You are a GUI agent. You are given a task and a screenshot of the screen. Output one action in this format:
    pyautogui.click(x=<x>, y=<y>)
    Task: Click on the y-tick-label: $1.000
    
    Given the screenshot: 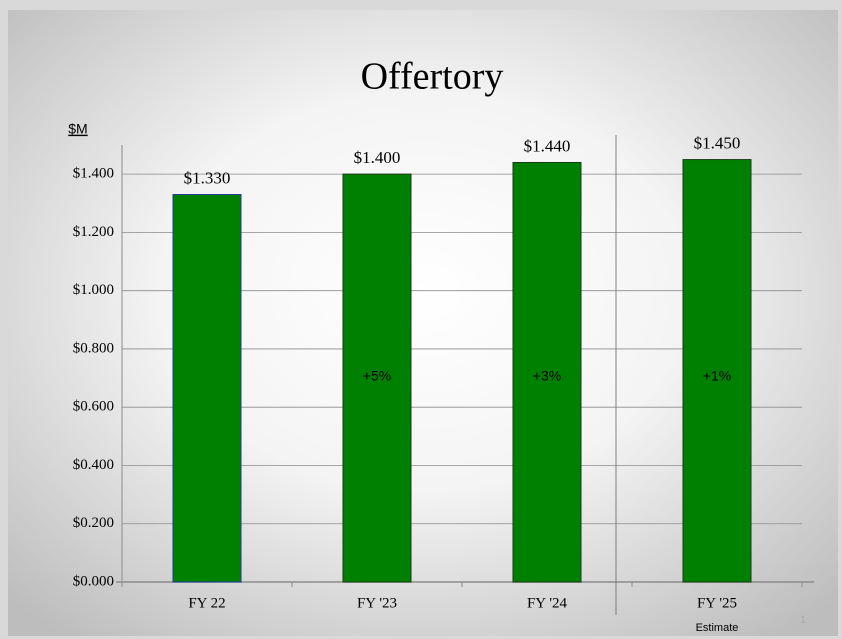 What is the action you would take?
    pyautogui.click(x=93, y=290)
    